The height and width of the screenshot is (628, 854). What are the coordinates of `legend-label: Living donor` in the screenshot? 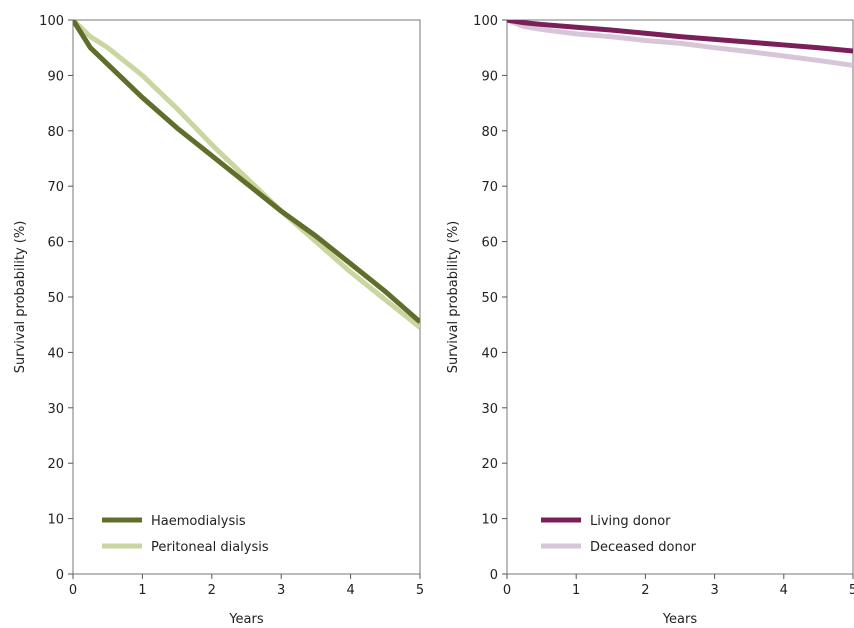 It's located at (630, 521).